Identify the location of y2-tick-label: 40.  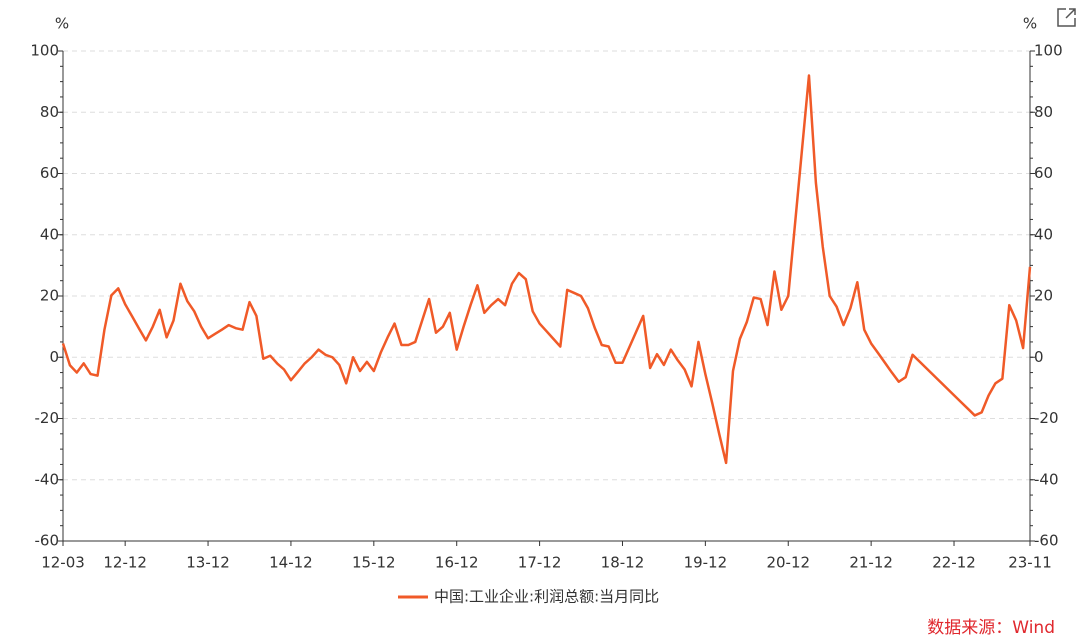
(1043, 234).